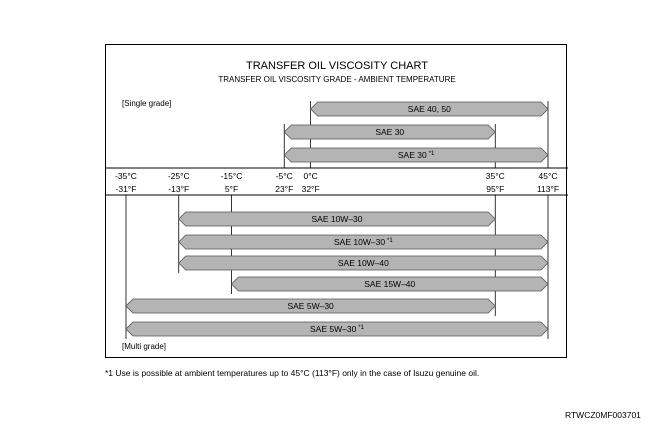 The width and height of the screenshot is (663, 436). I want to click on tick-label-fahrenheit: 5°F, so click(231, 189).